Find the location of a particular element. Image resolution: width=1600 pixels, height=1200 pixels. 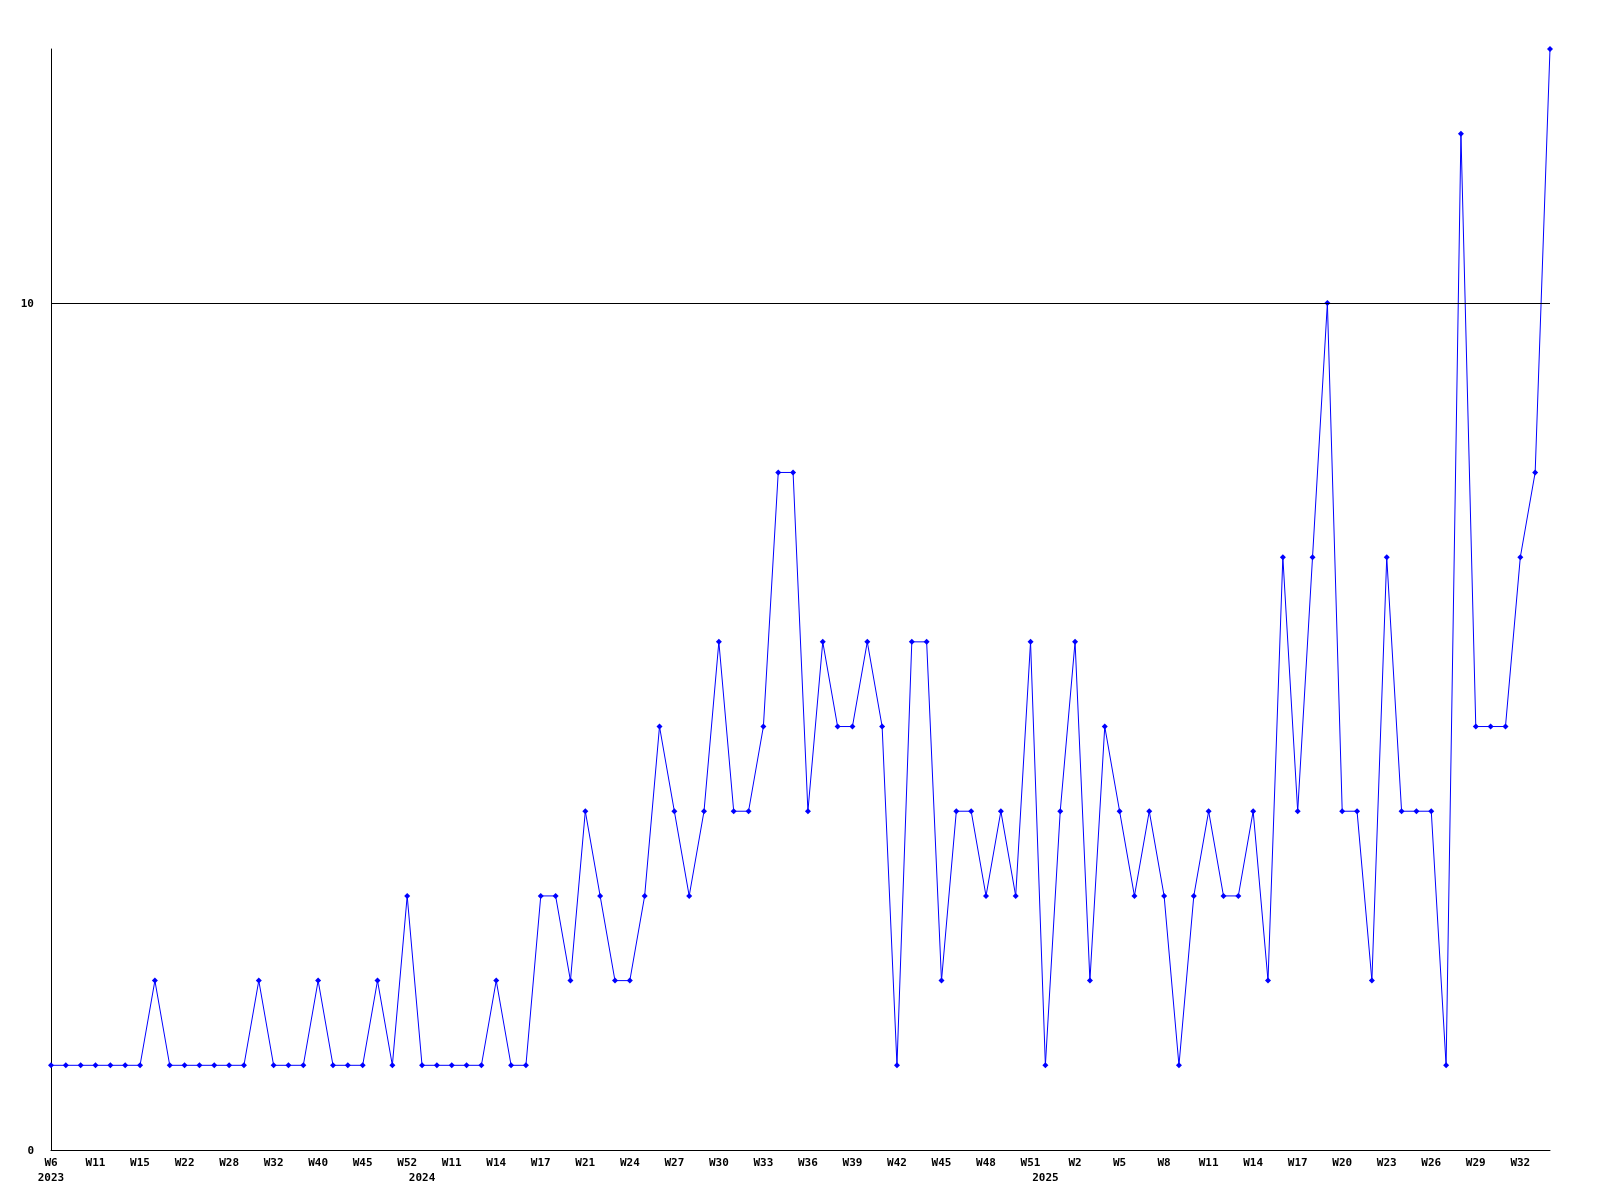

x-tick-label: 2024 is located at coordinates (422, 1177).